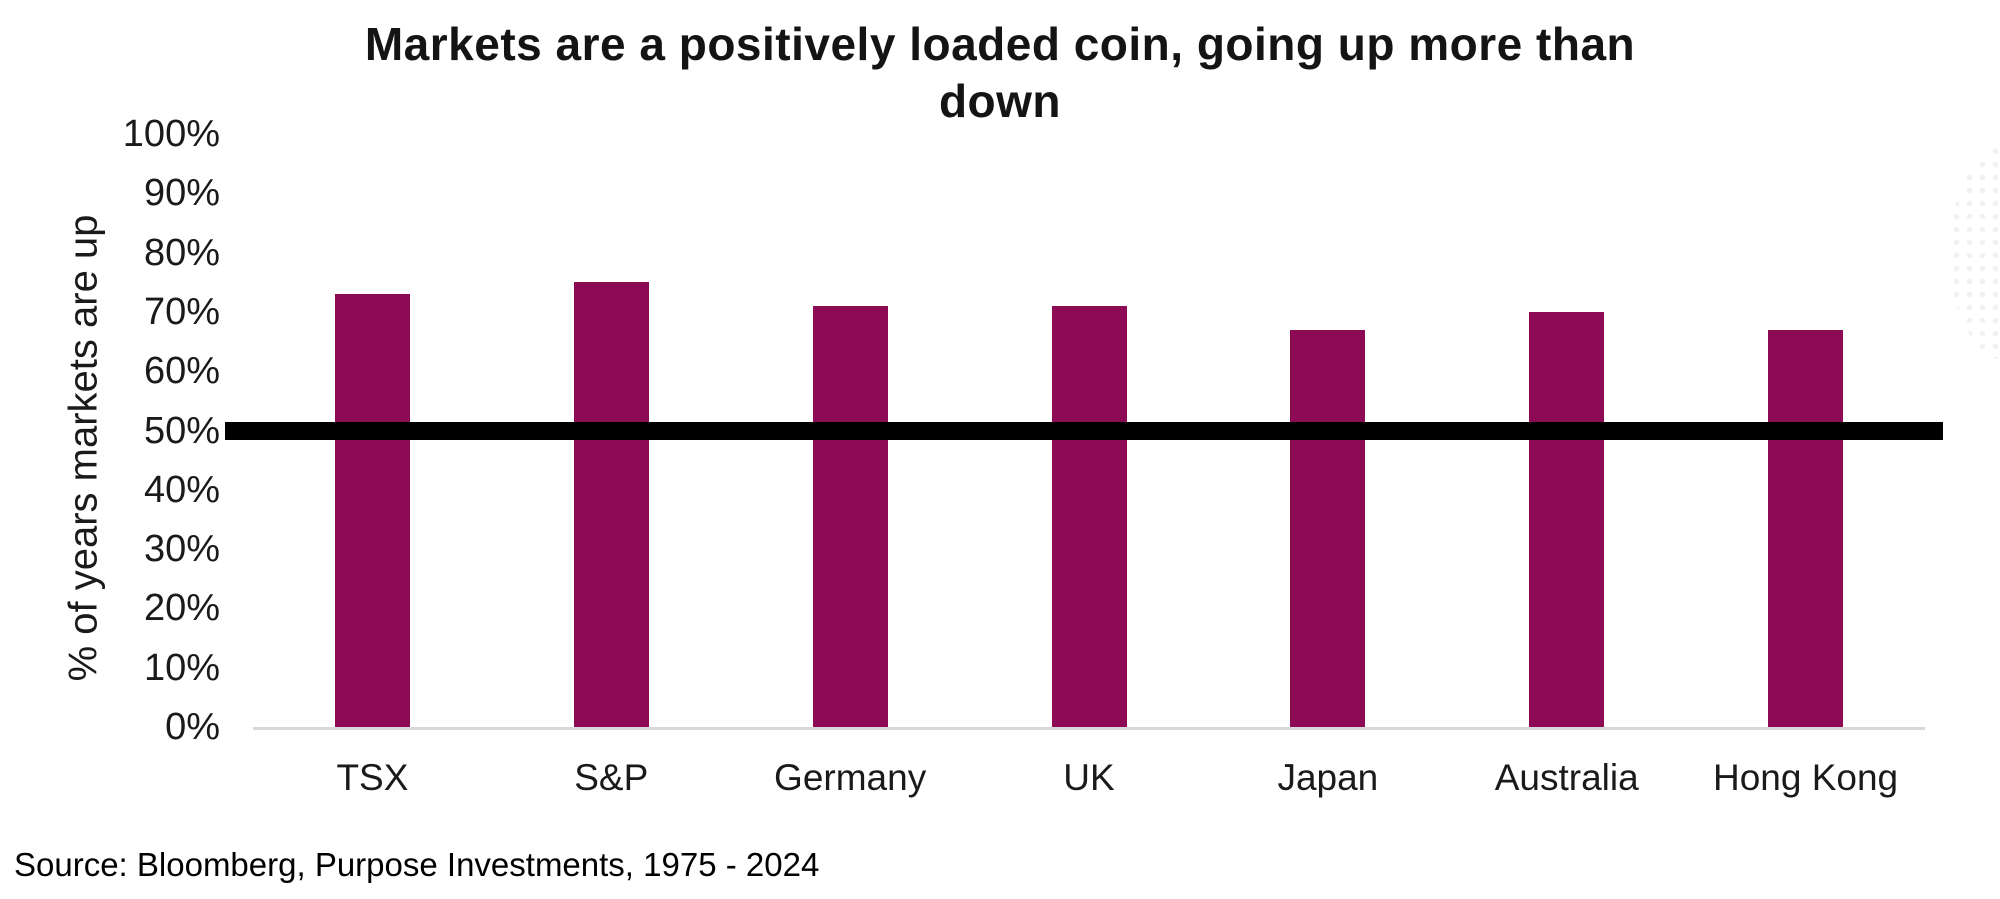  What do you see at coordinates (1975, 252) in the screenshot?
I see `watermark-dots` at bounding box center [1975, 252].